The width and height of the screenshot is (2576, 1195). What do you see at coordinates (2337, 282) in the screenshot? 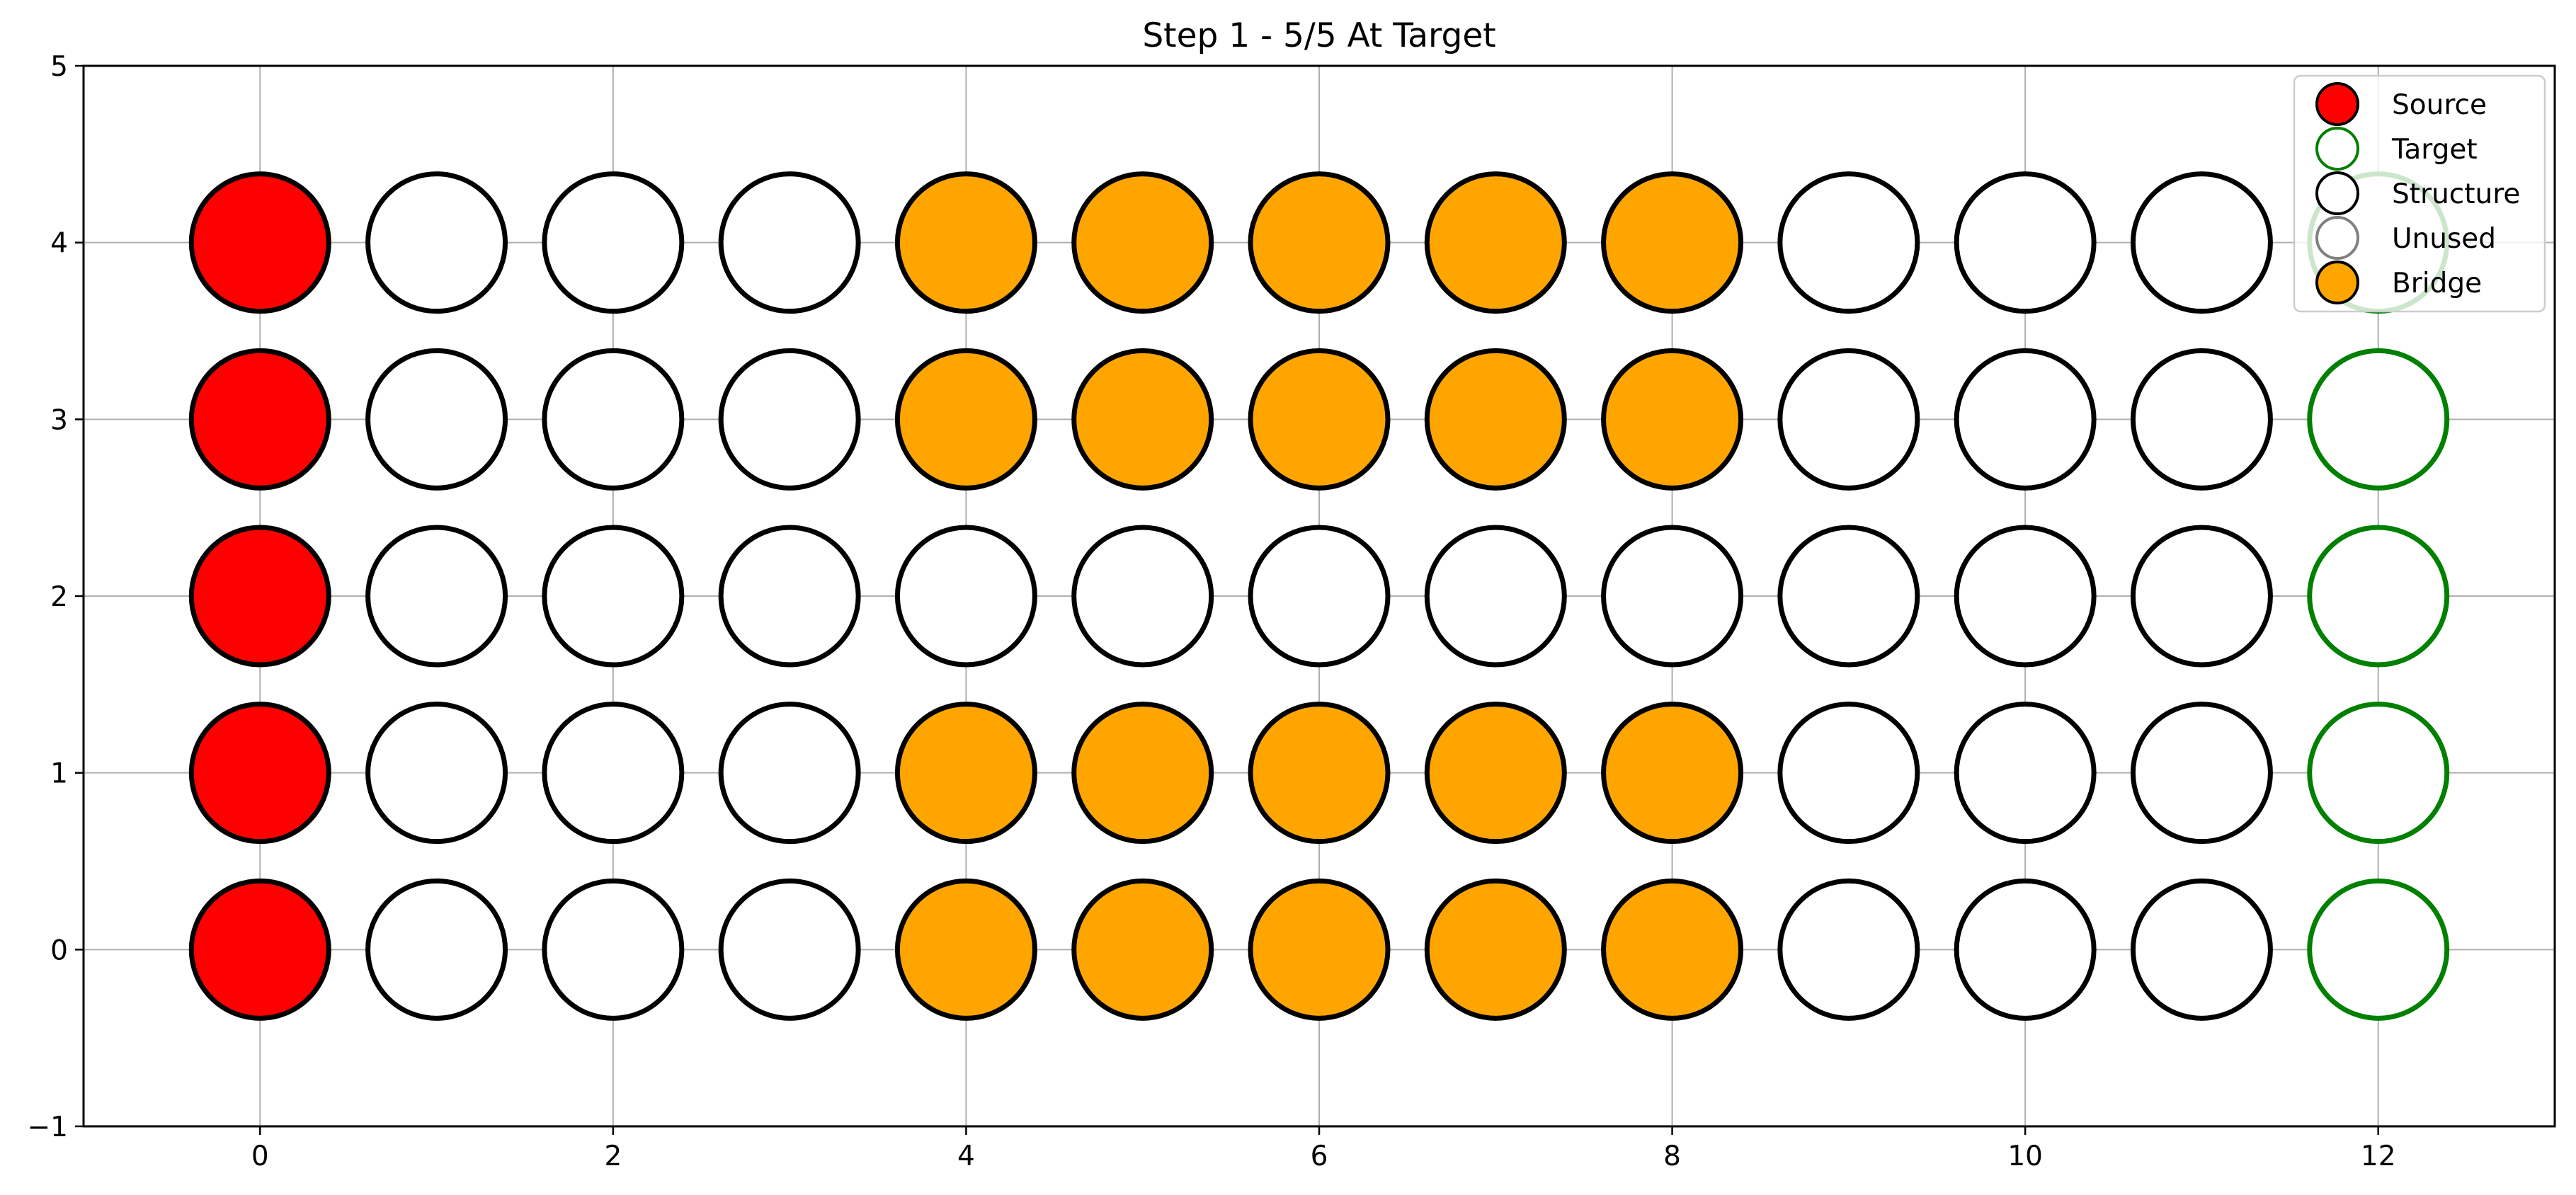
I see `legend-marker-bridge` at bounding box center [2337, 282].